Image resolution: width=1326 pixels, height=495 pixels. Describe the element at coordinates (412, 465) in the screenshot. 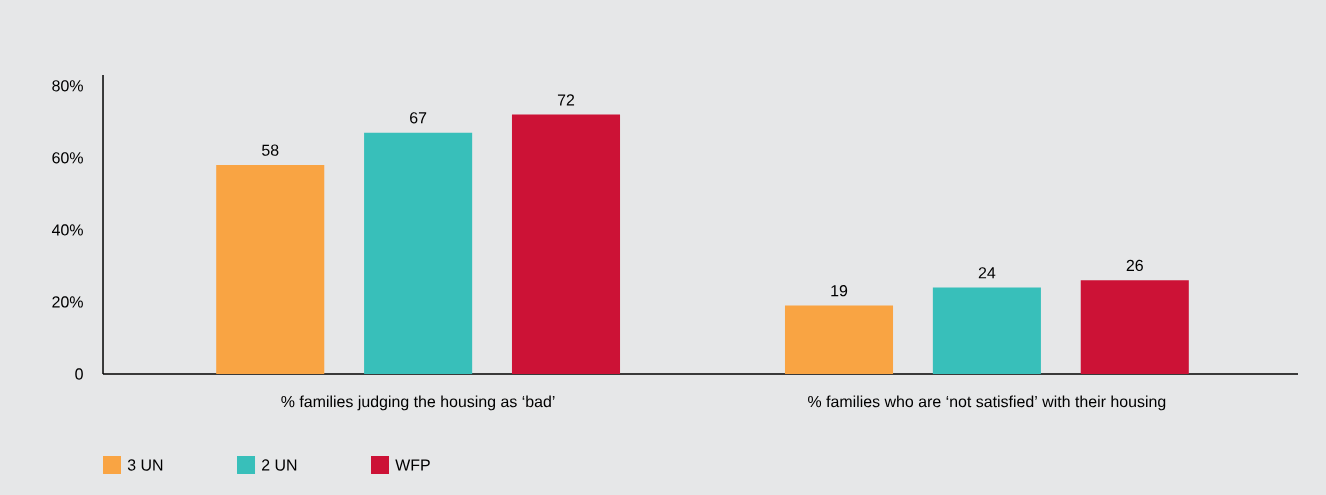

I see `legend-label: WFP` at that location.